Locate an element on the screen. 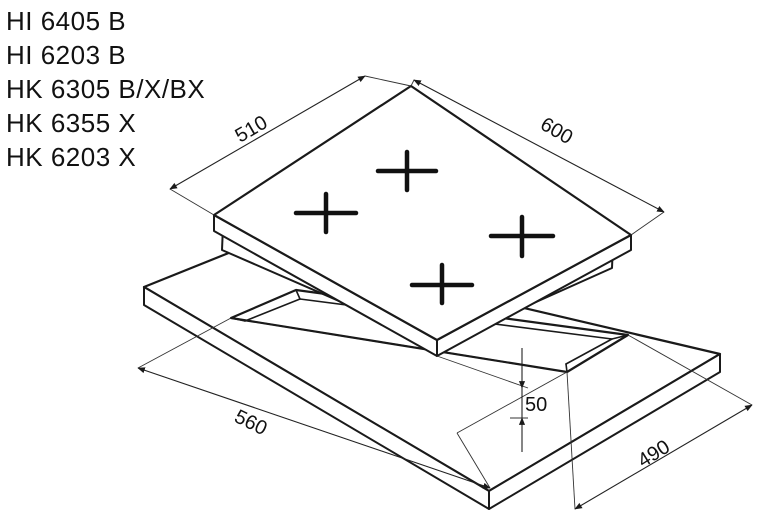 Image resolution: width=762 pixels, height=526 pixels. model-name: HI 6203 B is located at coordinates (66, 55).